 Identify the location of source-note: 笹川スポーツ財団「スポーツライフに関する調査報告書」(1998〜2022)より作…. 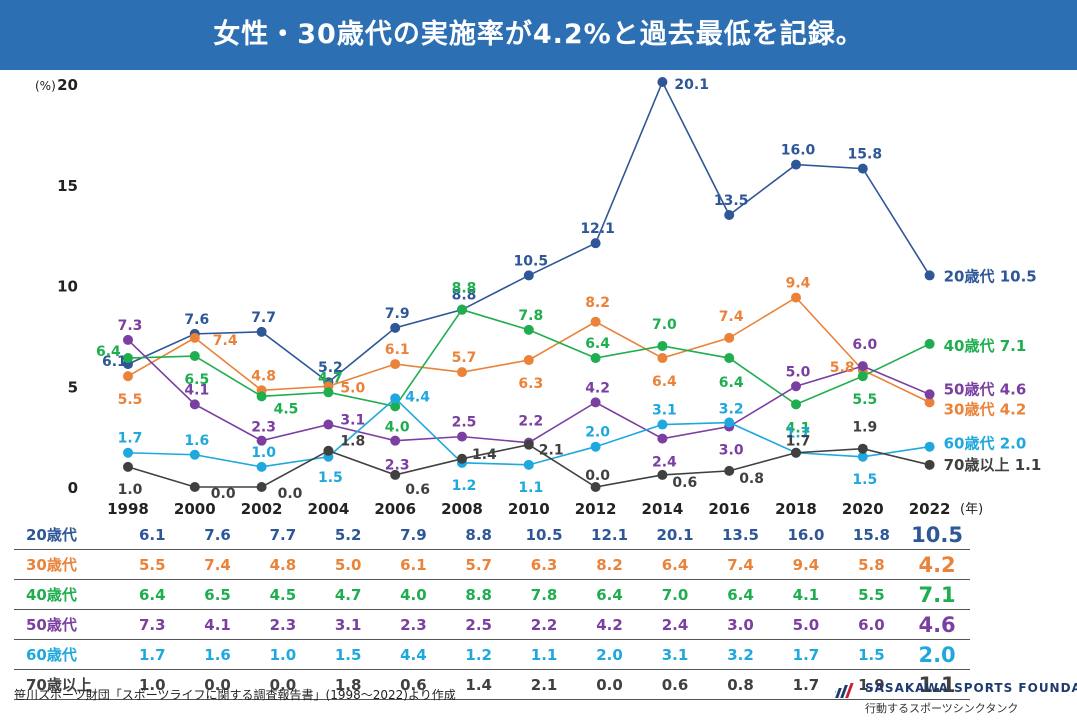
(235, 695).